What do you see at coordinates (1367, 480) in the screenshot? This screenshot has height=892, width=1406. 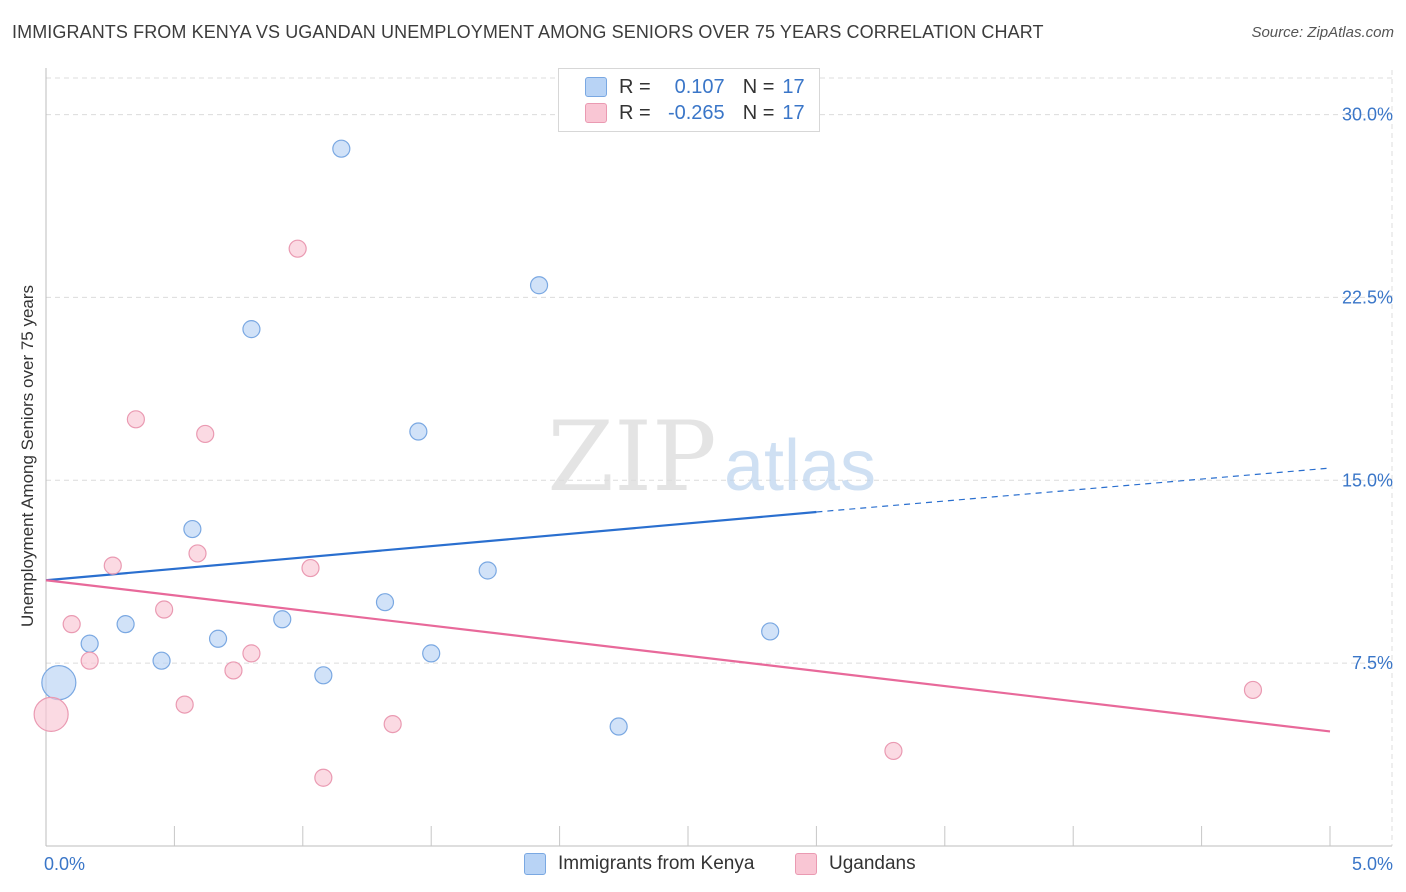 I see `y-tick-label: 15.0%` at bounding box center [1367, 480].